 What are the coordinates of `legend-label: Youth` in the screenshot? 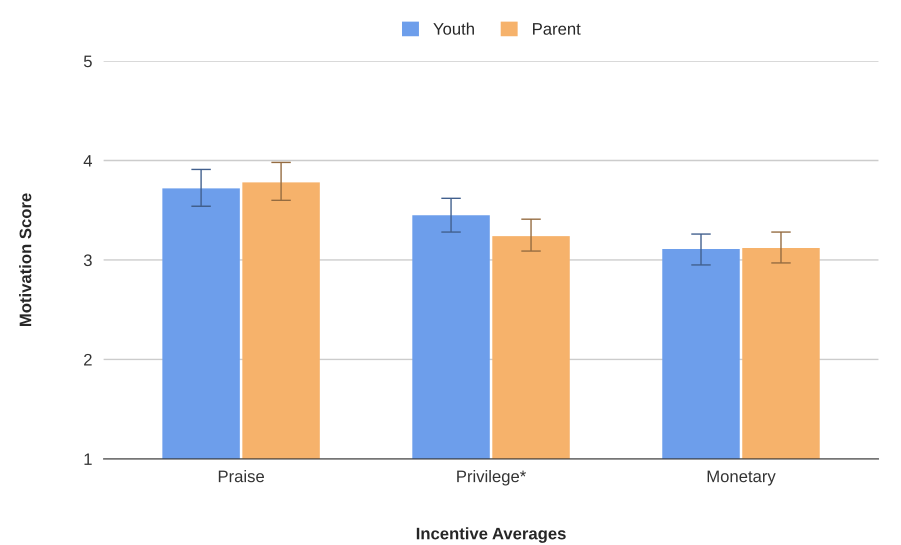 It's located at (453, 28).